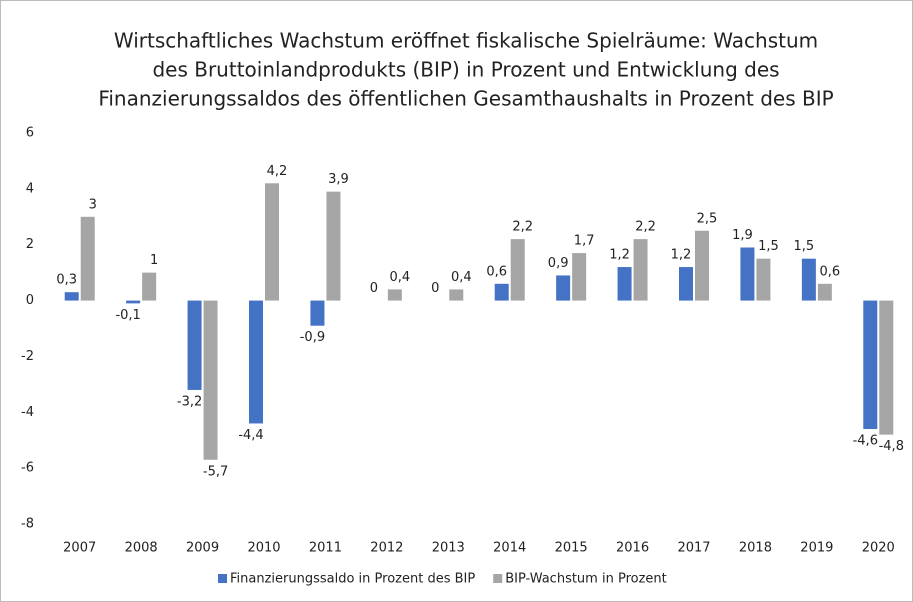  I want to click on y-tick-label: -2, so click(27, 356).